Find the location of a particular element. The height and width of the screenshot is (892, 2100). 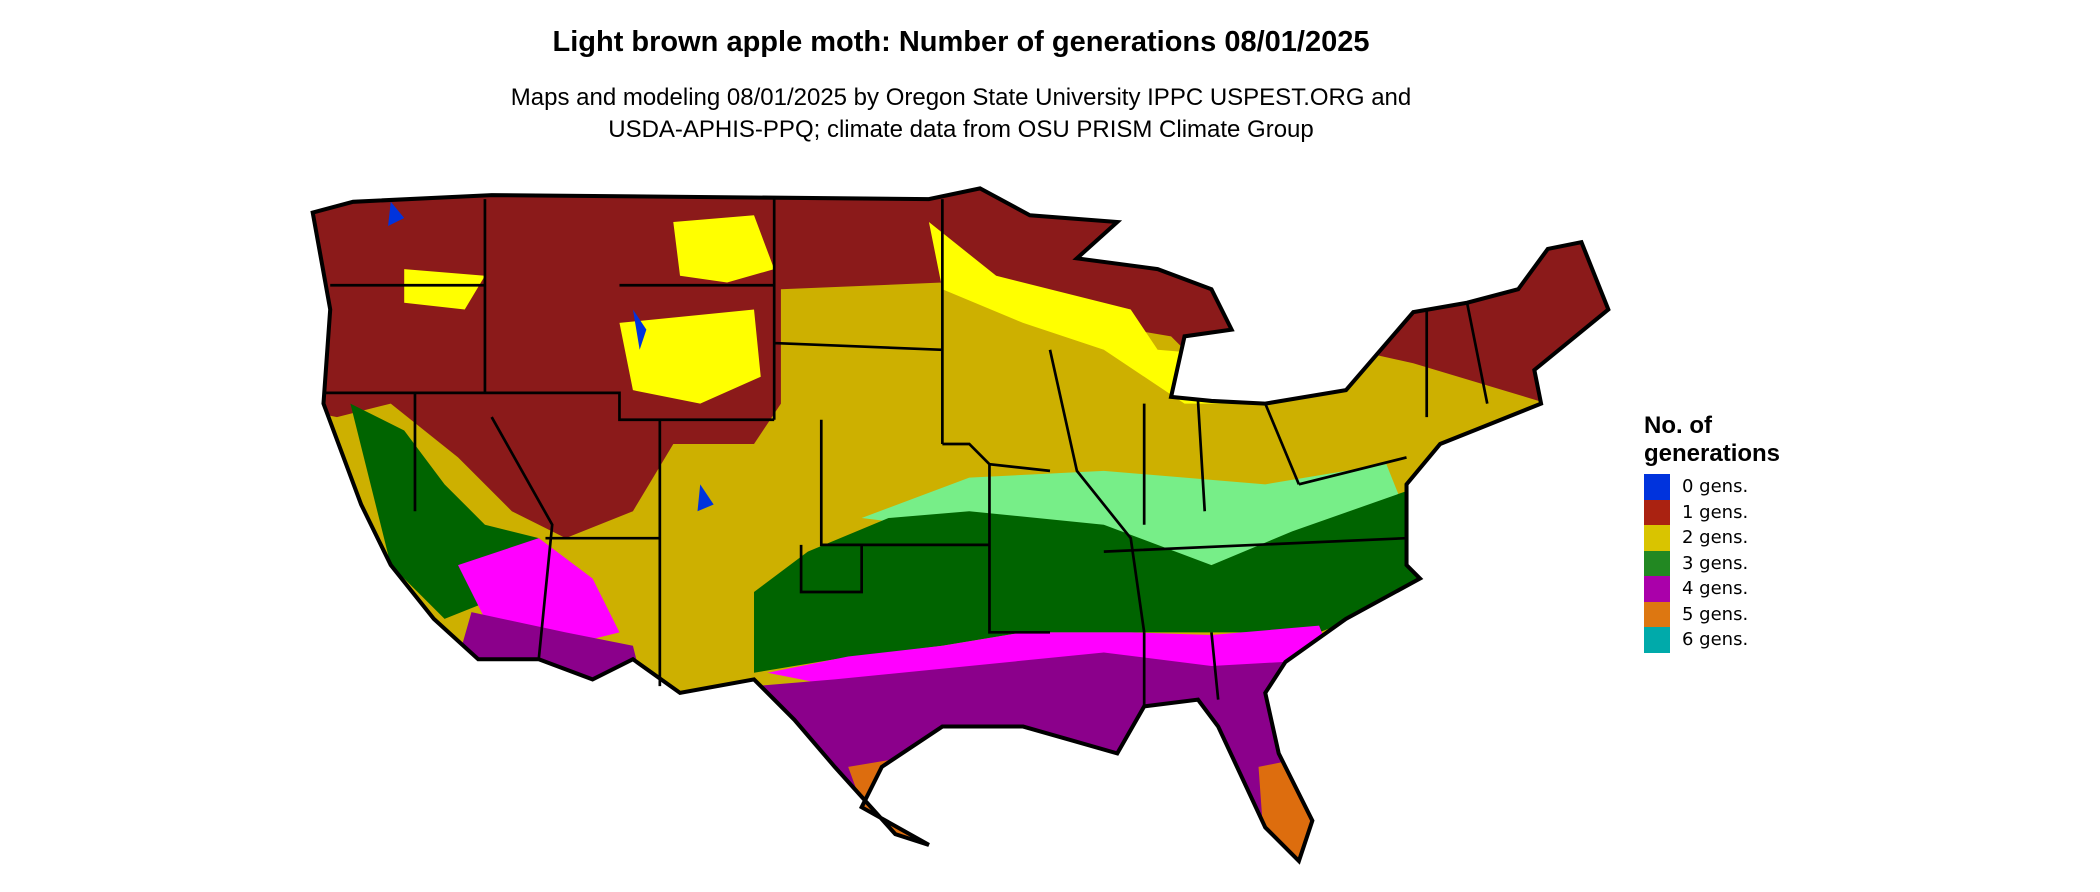

legend-item-6-gens: 6 gens. is located at coordinates (1712, 640).